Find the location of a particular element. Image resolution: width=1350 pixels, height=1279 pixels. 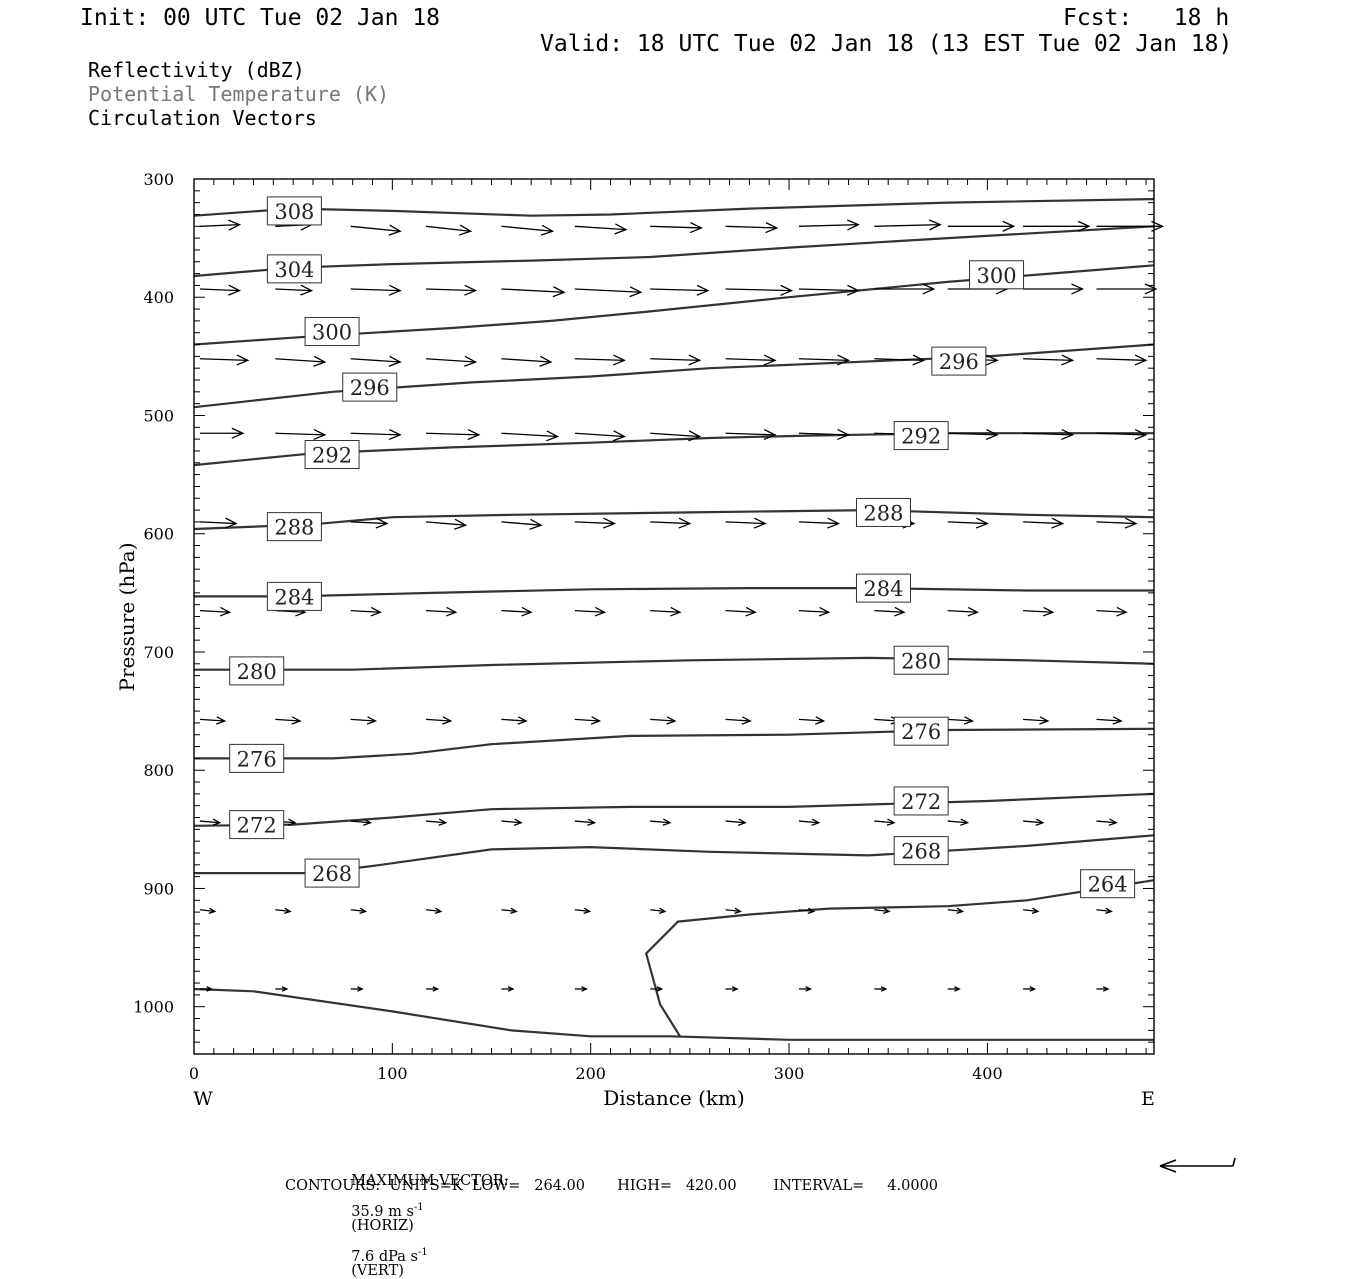

contour-label-284: 284 is located at coordinates (294, 596).